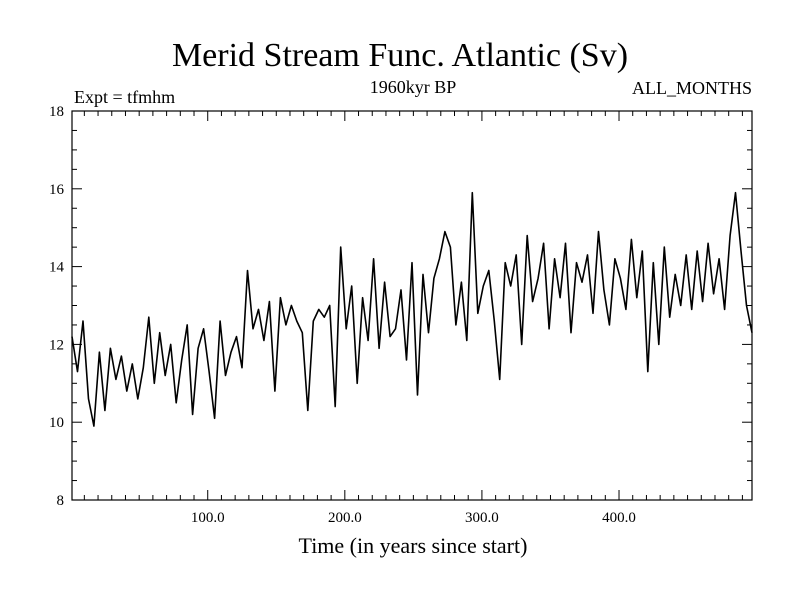 This screenshot has width=800, height=600. Describe the element at coordinates (61, 501) in the screenshot. I see `y-tick-label: 8` at that location.